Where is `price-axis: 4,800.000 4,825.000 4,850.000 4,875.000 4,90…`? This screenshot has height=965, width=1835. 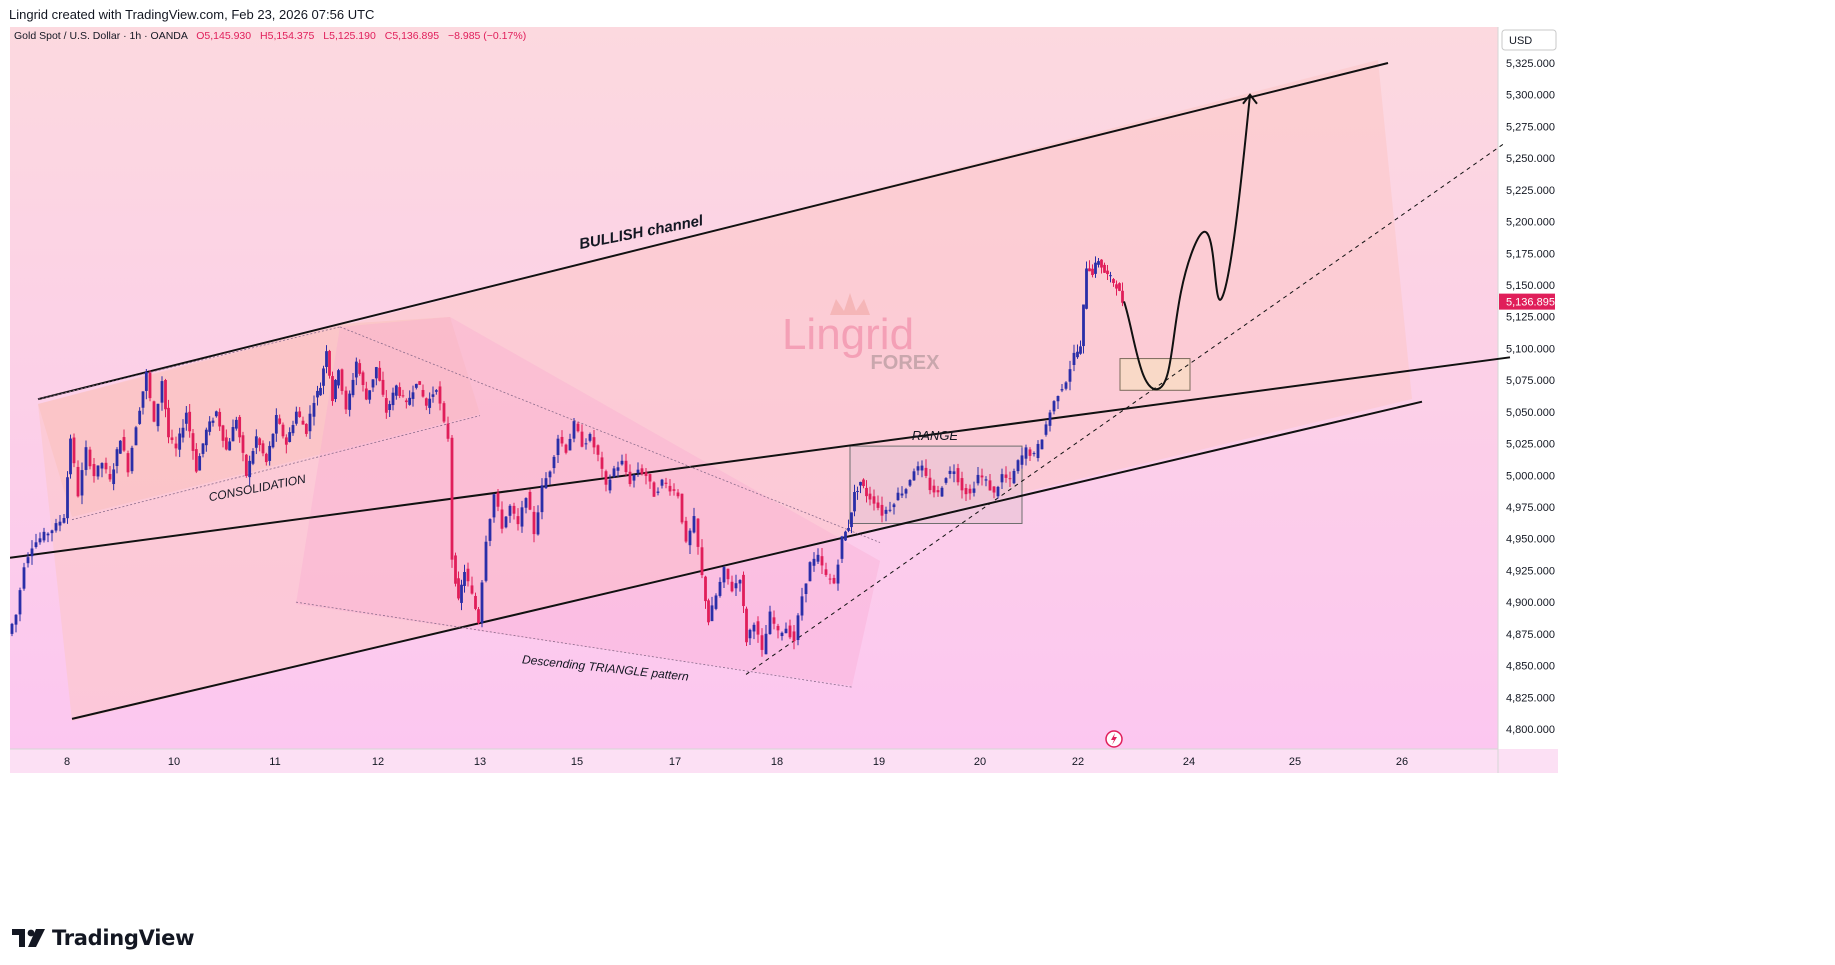 price-axis: 4,800.000 4,825.000 4,850.000 4,875.000 4,90… is located at coordinates (1530, 397).